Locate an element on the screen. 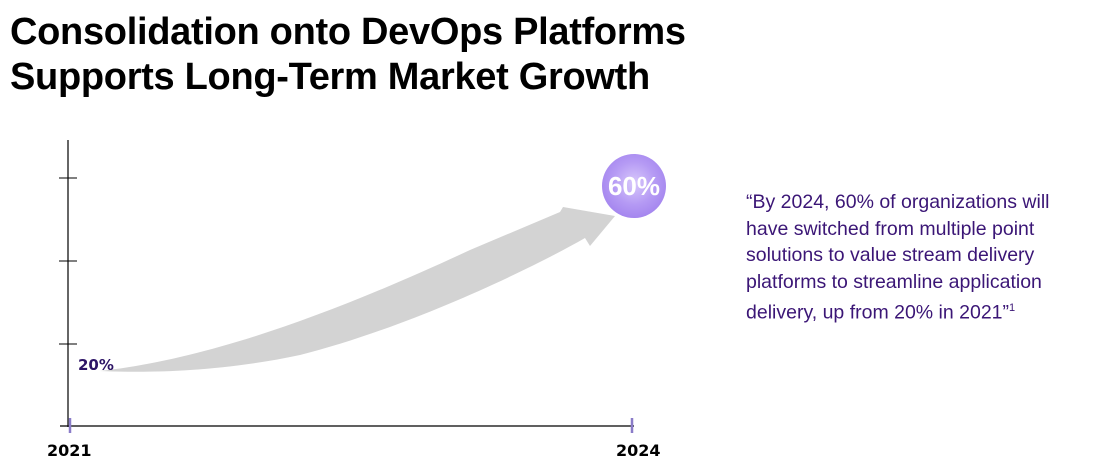 This screenshot has width=1105, height=467. x-label-start: 2021 is located at coordinates (69, 450).